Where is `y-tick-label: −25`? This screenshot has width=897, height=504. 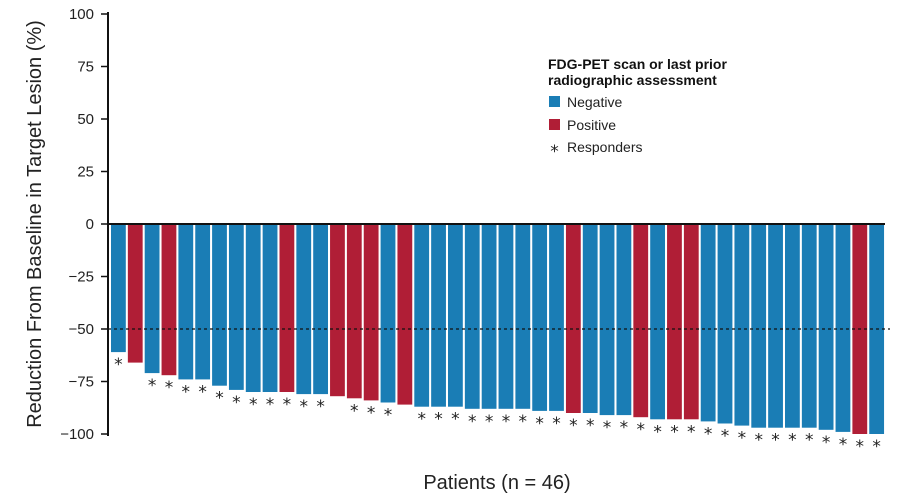
y-tick-label: −25 is located at coordinates (81, 277).